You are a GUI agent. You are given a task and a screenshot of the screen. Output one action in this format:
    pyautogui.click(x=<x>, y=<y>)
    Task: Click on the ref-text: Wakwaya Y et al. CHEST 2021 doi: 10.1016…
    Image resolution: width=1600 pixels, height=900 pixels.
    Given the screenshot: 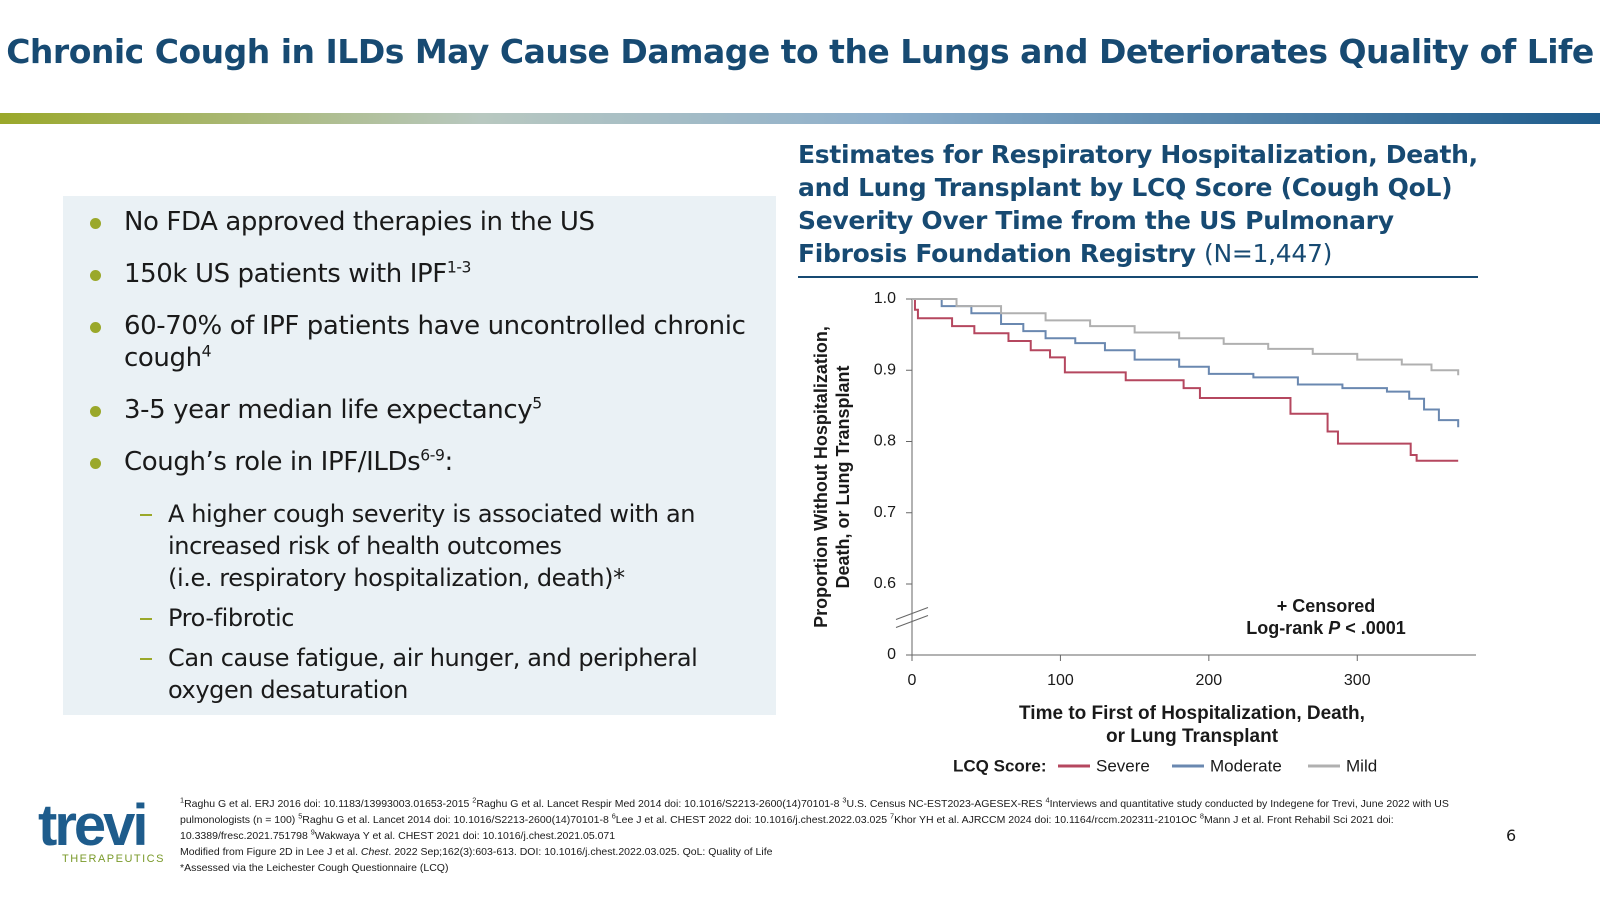 What is the action you would take?
    pyautogui.click(x=465, y=836)
    